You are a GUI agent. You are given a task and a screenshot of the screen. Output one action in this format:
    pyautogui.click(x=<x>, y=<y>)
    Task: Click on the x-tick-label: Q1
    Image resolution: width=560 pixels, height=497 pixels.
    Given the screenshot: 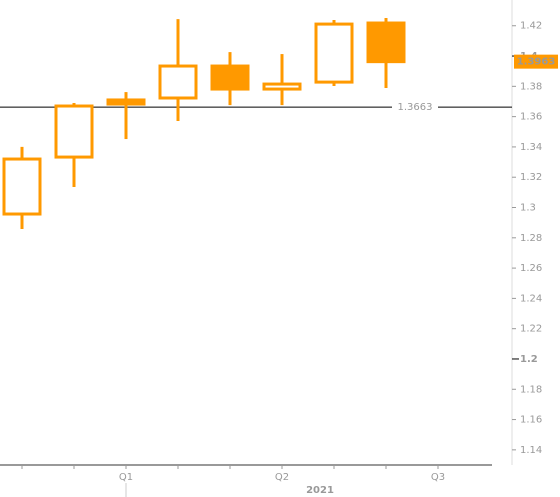 What is the action you would take?
    pyautogui.click(x=126, y=477)
    